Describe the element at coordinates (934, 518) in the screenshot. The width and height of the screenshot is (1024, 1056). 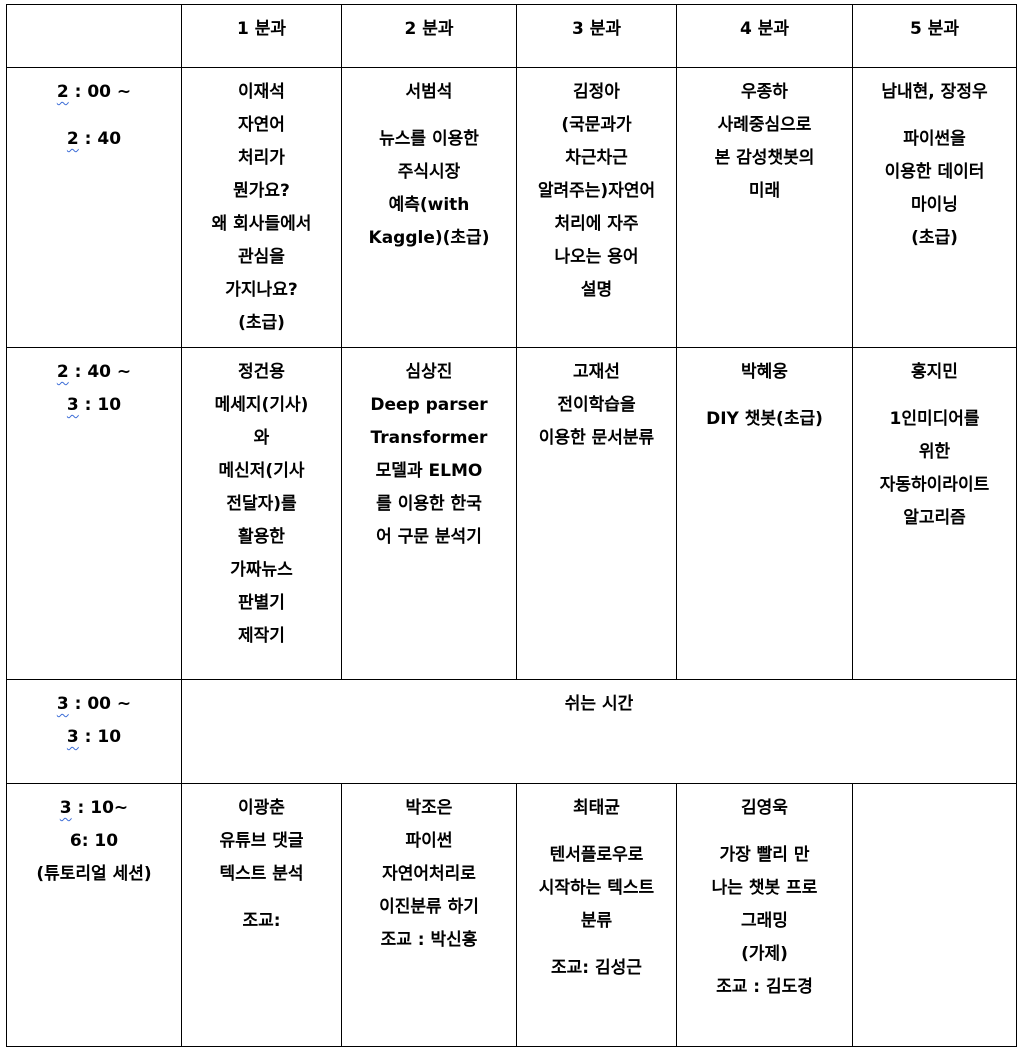
I see `session-title-line: 알고리즘` at that location.